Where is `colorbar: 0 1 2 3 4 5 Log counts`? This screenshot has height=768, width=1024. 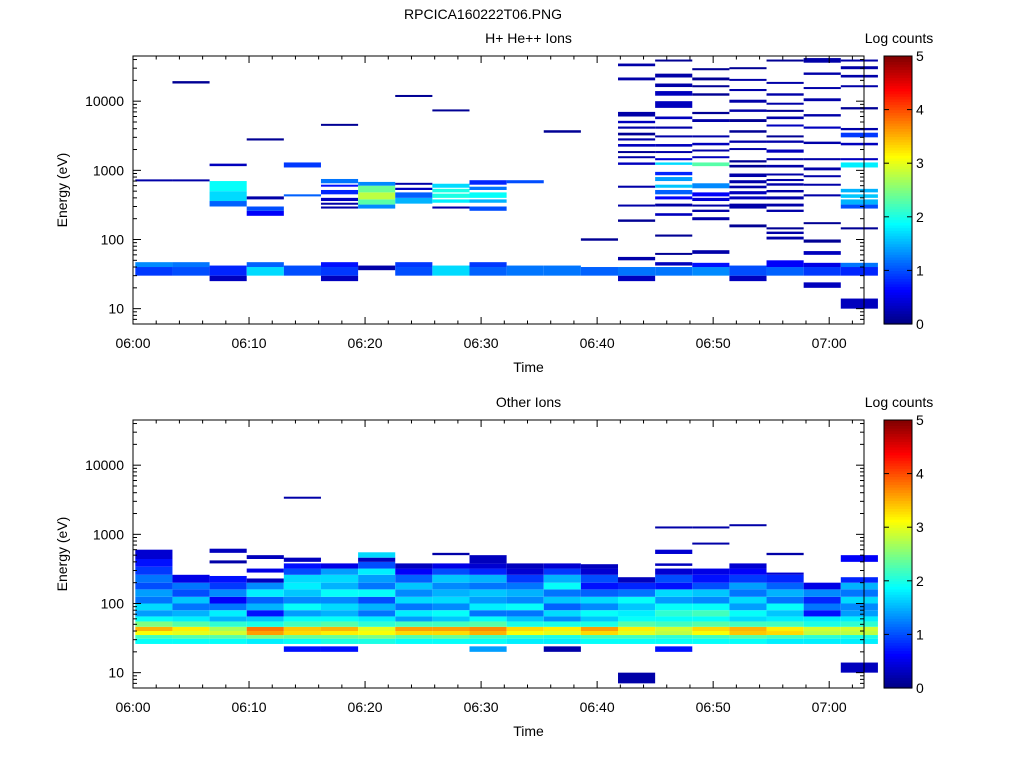
colorbar: 0 1 2 3 4 5 Log counts is located at coordinates (899, 181).